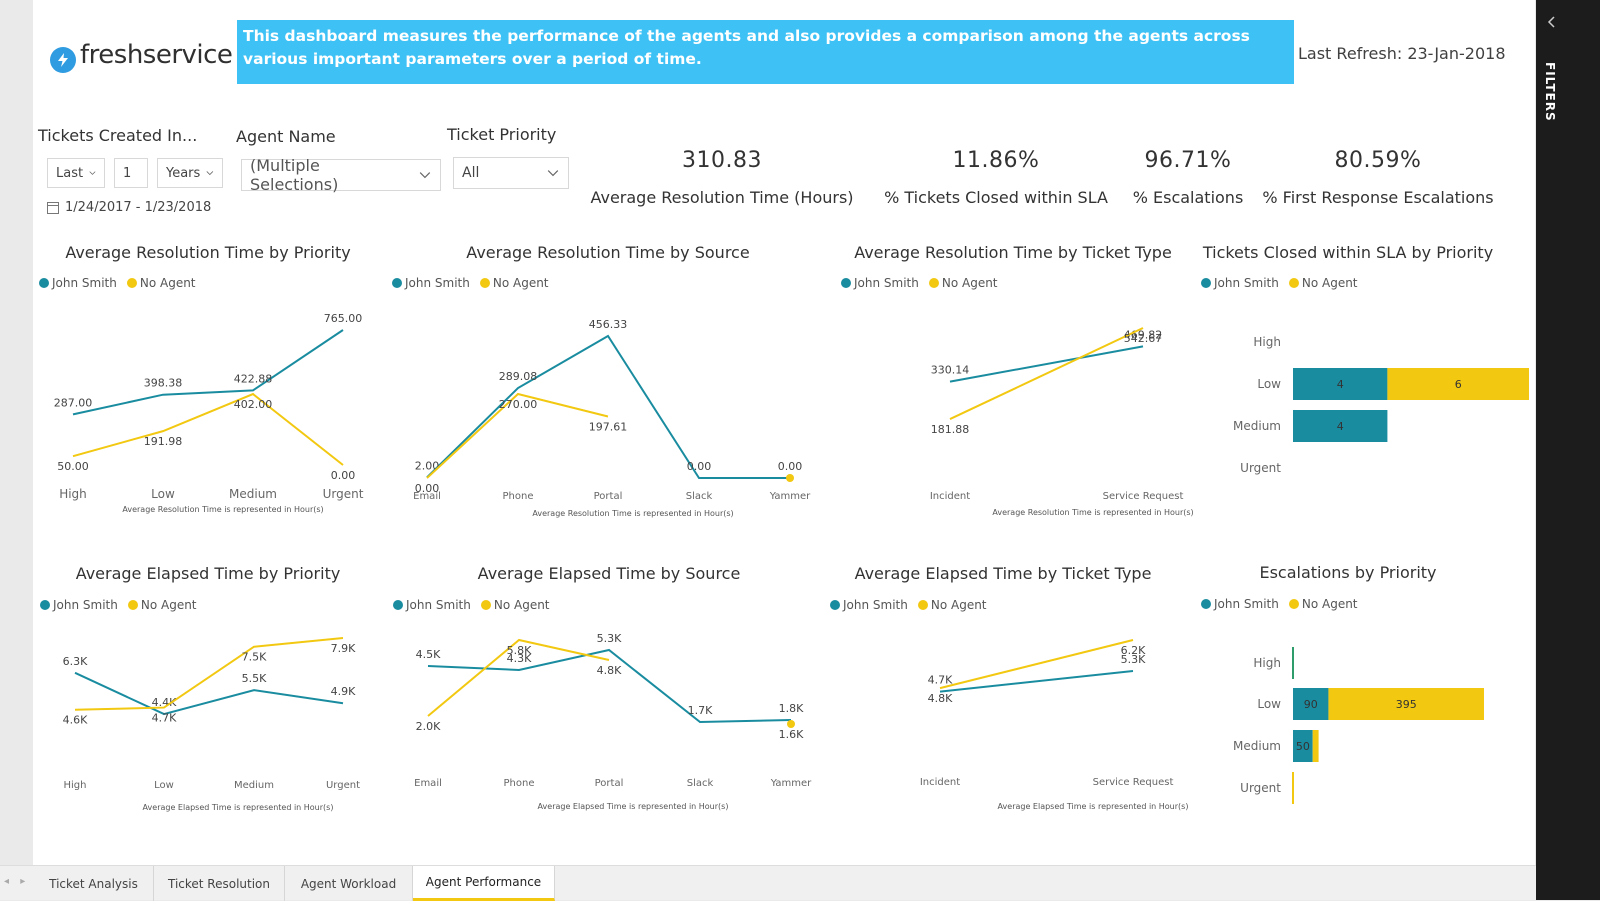 This screenshot has height=901, width=1600. What do you see at coordinates (791, 783) in the screenshot?
I see `x-tick-label: Yammer` at bounding box center [791, 783].